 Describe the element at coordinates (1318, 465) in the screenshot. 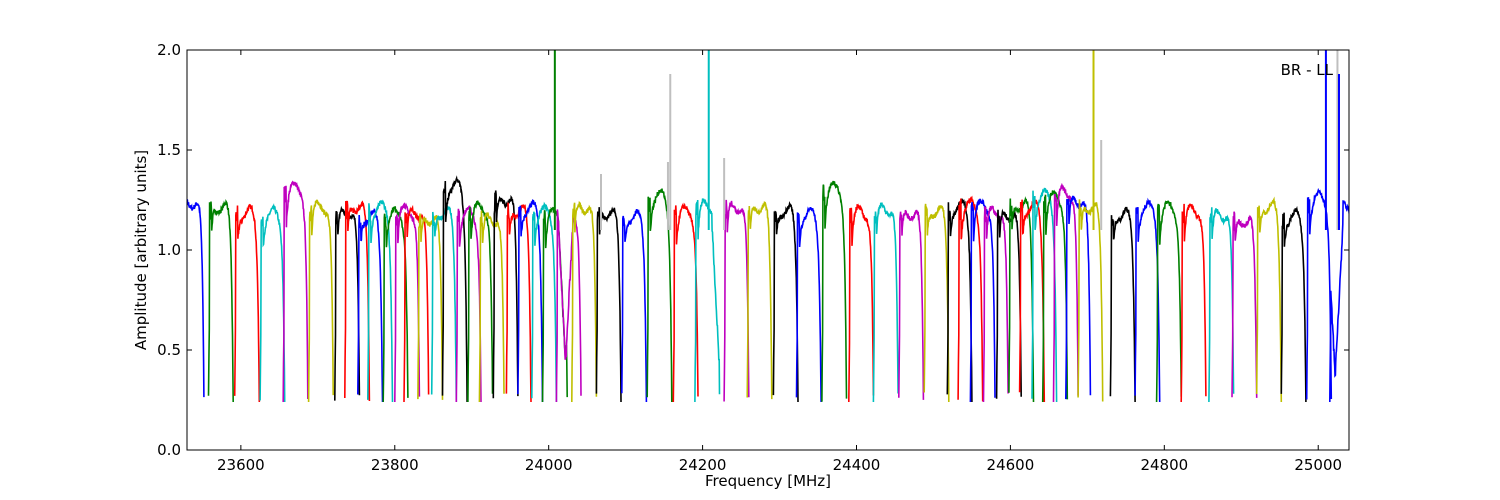

I see `x-tick-label: 25000` at that location.